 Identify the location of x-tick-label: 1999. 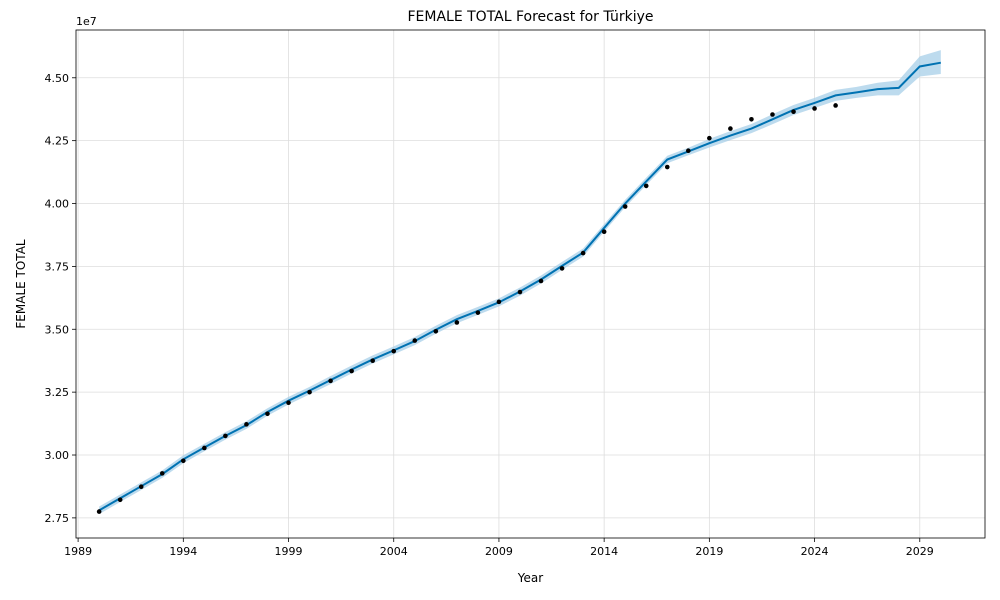
(289, 551).